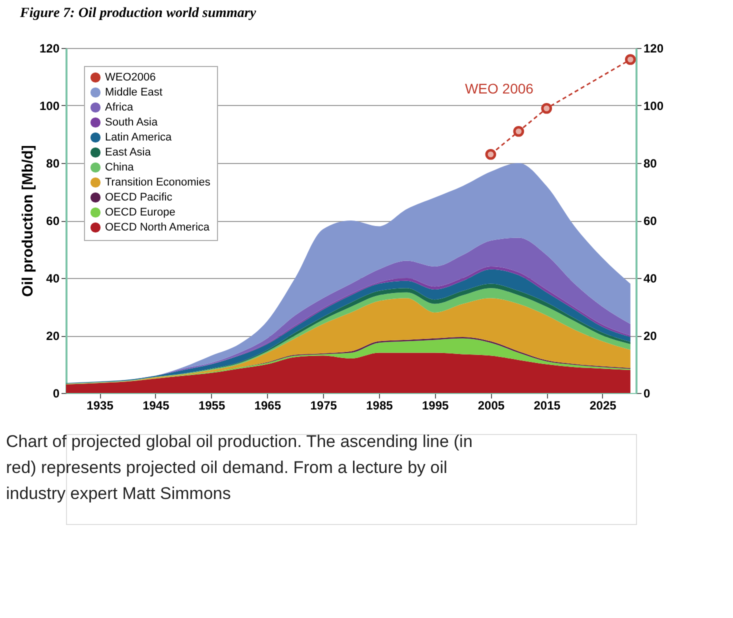 The width and height of the screenshot is (733, 618). Describe the element at coordinates (53, 279) in the screenshot. I see `y-tick-label: 40` at that location.